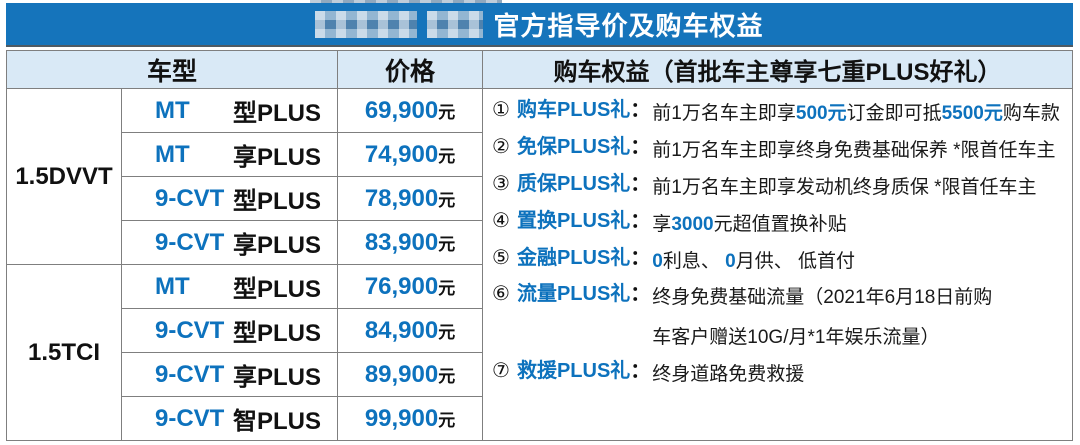 The height and width of the screenshot is (445, 1080). I want to click on price-value: 89,900, so click(401, 374).